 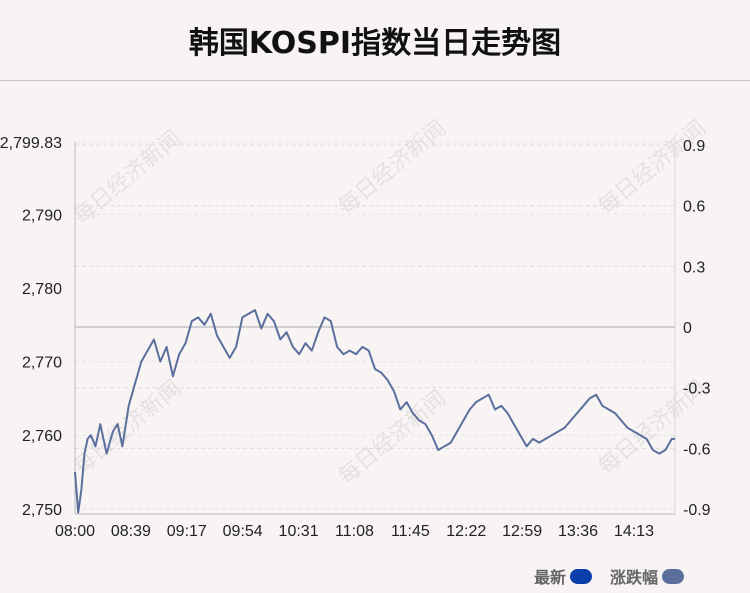 I want to click on x-tick-label: 10:31, so click(x=299, y=531).